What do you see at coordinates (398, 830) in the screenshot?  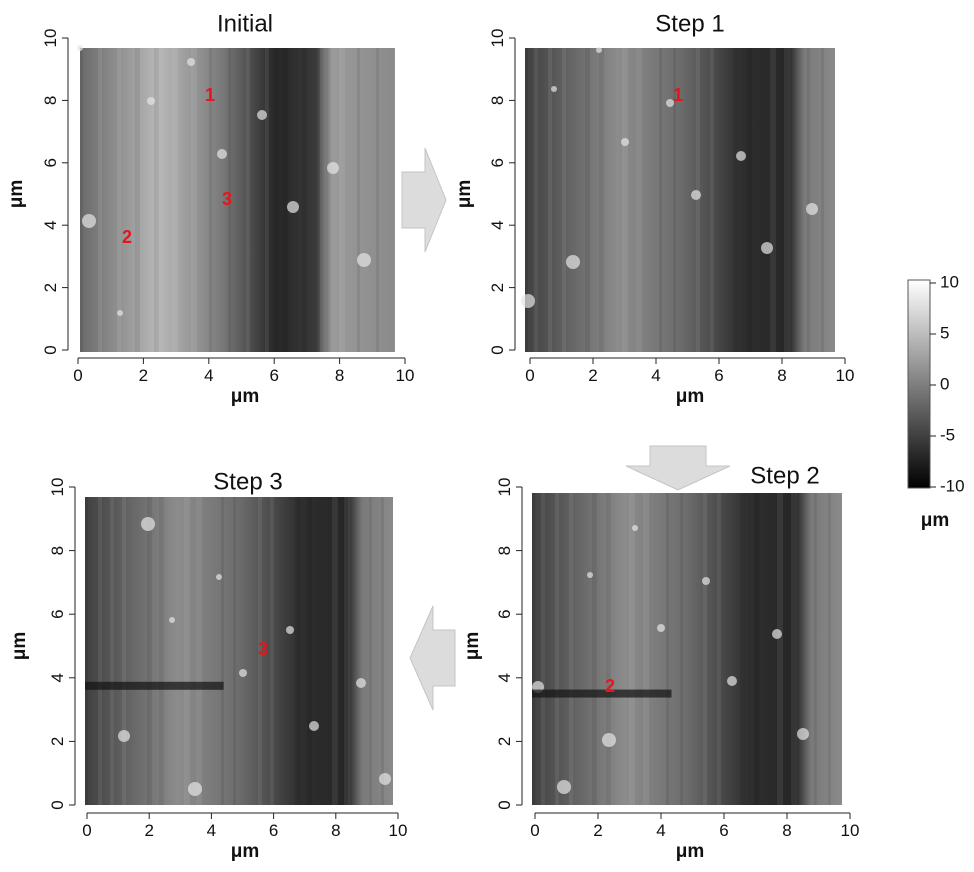 I see `x-tick-label: 10` at bounding box center [398, 830].